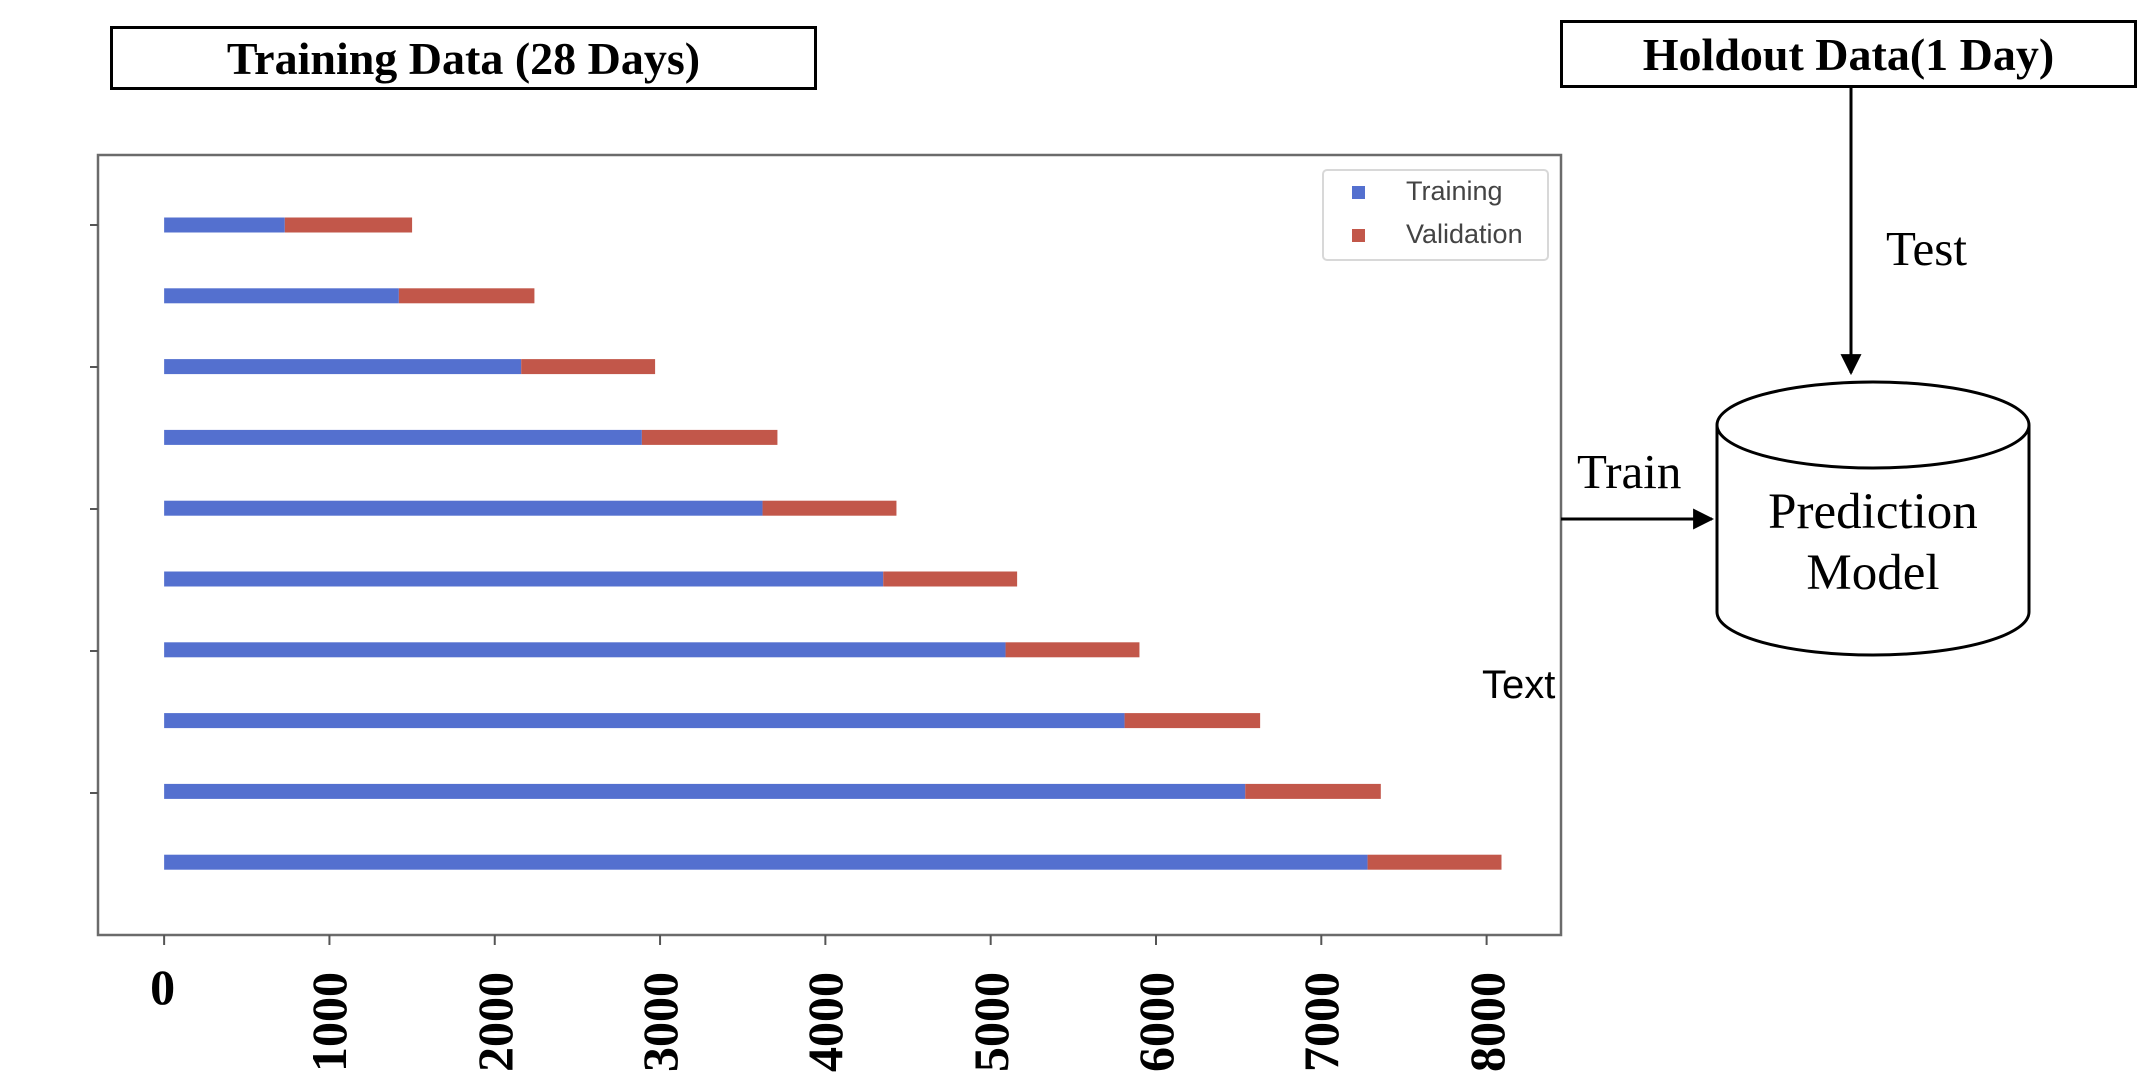 The image size is (2156, 1092). What do you see at coordinates (1629, 471) in the screenshot?
I see `train-label: Train` at bounding box center [1629, 471].